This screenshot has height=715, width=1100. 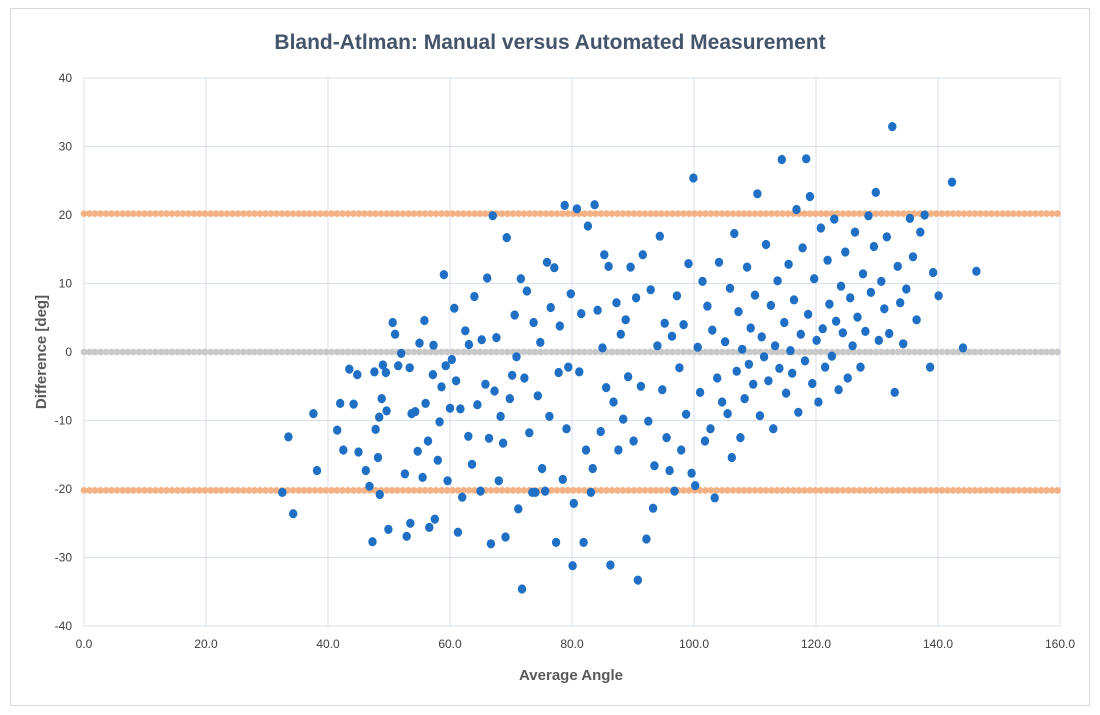 I want to click on x-axis-title: Average Angle, so click(x=571, y=675).